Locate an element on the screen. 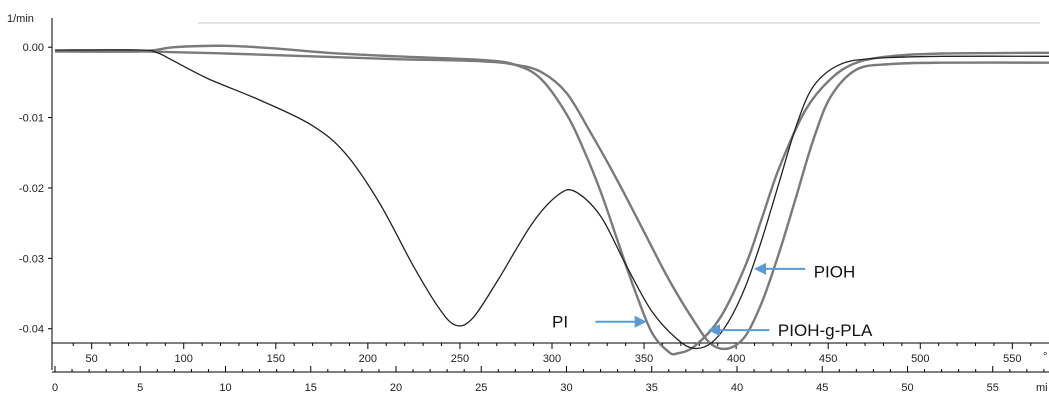  time-tick-label: 15 is located at coordinates (311, 388).